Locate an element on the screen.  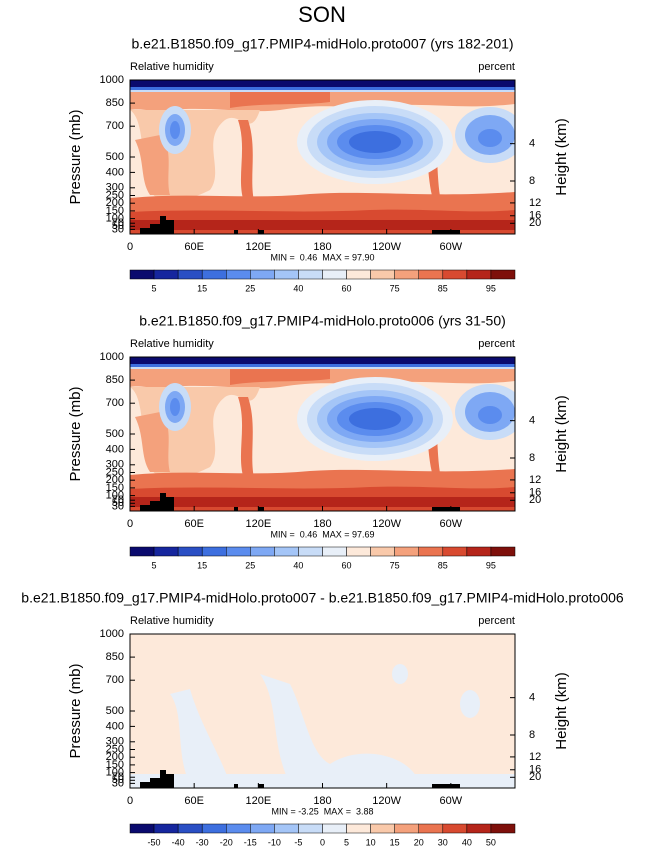
colorbar-label: 40 is located at coordinates (467, 842).